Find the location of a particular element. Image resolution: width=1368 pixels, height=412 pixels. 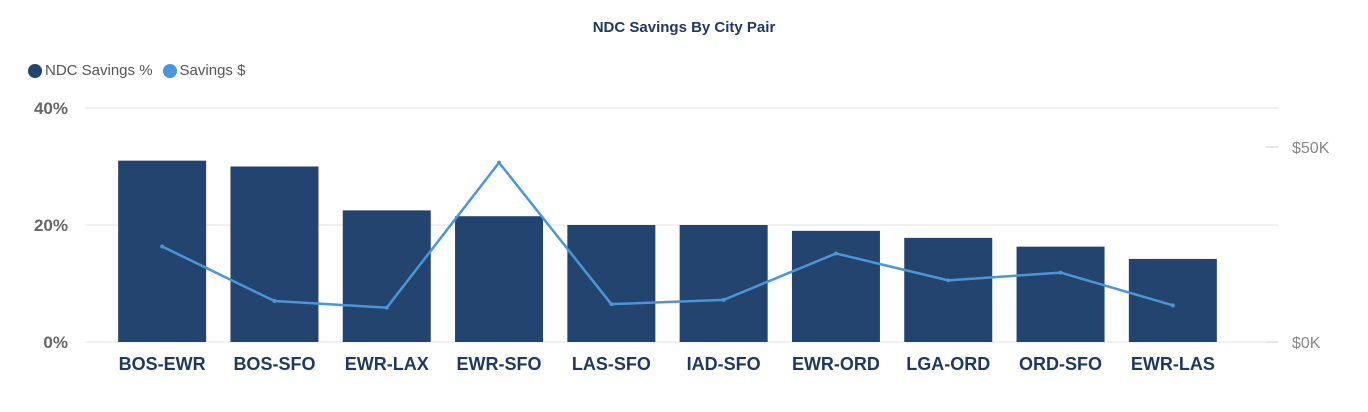

bar-iad-sfo is located at coordinates (723, 283).